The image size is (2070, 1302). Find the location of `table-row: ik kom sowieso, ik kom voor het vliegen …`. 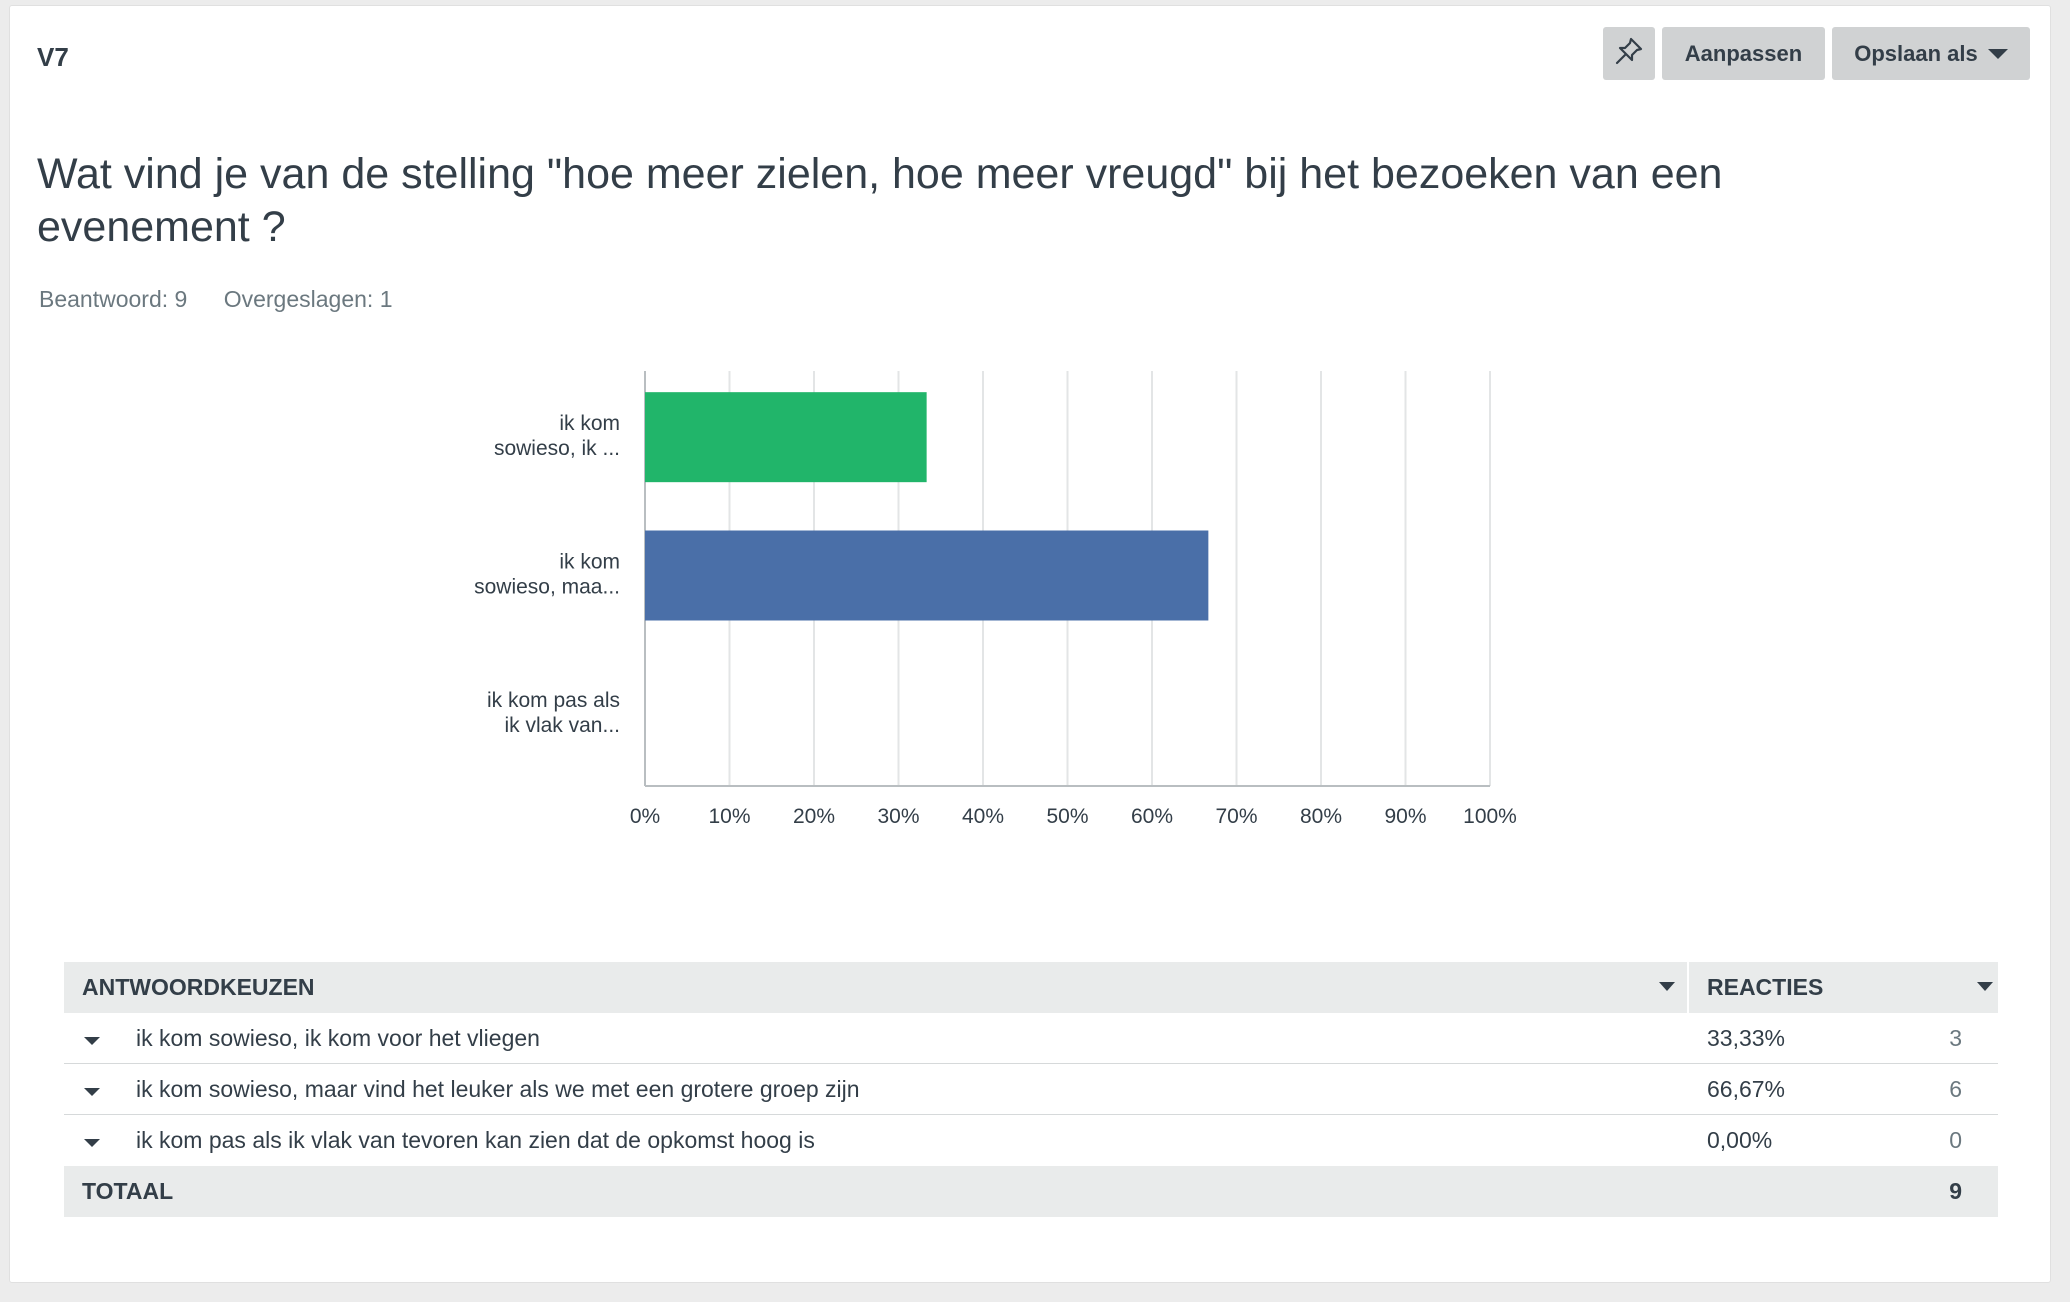

table-row: ik kom sowieso, ik kom voor het vliegen … is located at coordinates (1031, 1038).